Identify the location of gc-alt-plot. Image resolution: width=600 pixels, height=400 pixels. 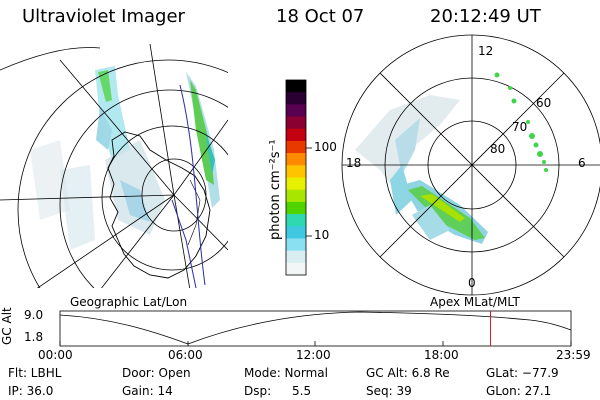
(315, 328).